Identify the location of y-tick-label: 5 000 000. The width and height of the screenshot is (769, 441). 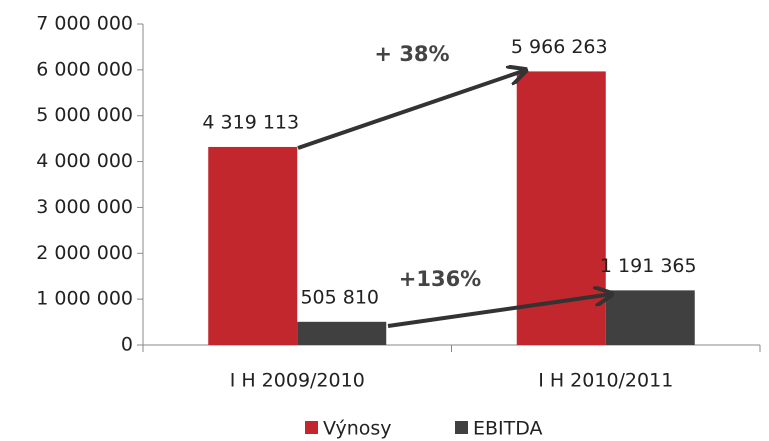
(84, 115).